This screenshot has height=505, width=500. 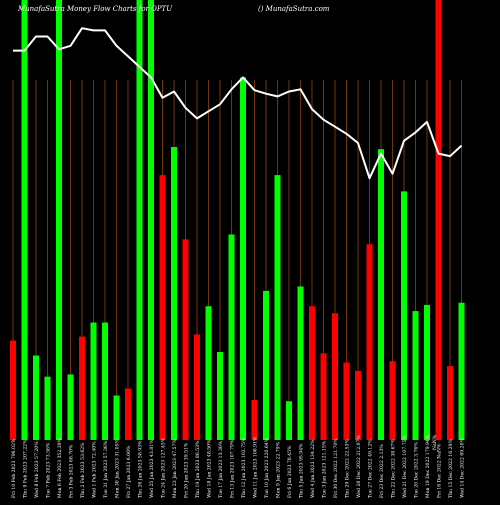 I want to click on x-tick-label: Thu 15 Dec 2022 16.29%, so click(x=451, y=468).